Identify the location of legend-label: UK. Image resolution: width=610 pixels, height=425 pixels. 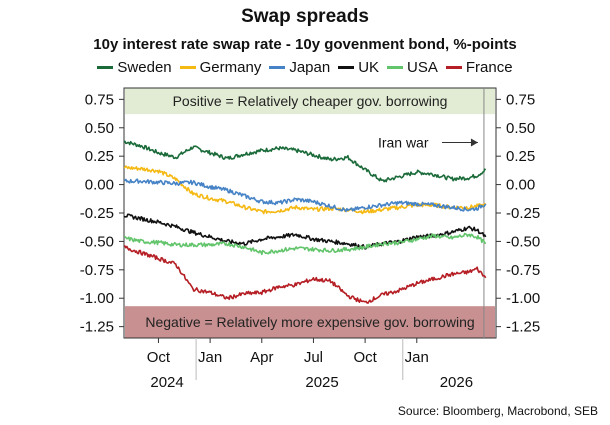
(369, 67).